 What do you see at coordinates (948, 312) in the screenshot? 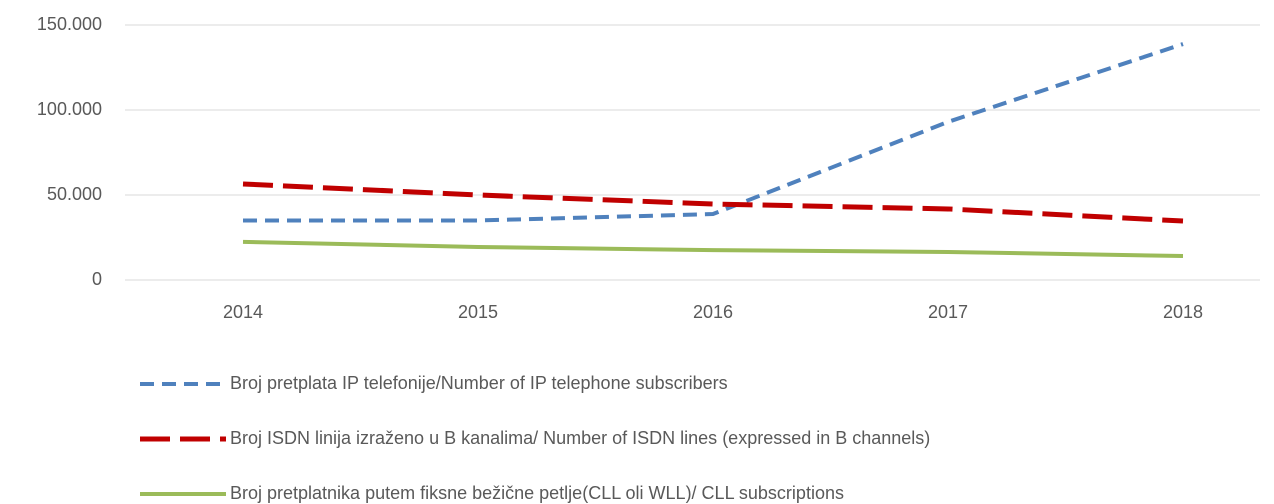
I see `x-tick-label: 2017` at bounding box center [948, 312].